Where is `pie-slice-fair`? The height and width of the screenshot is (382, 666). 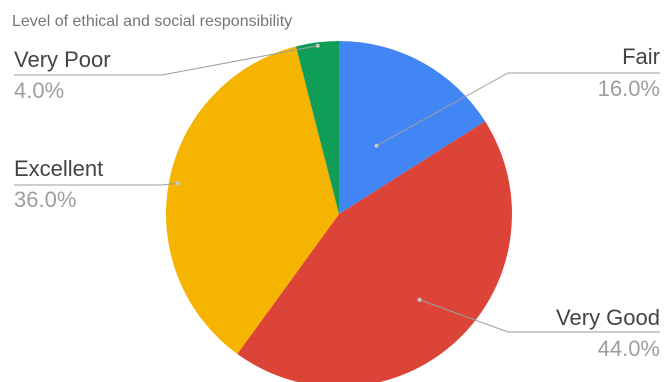
pie-slice-fair is located at coordinates (412, 127).